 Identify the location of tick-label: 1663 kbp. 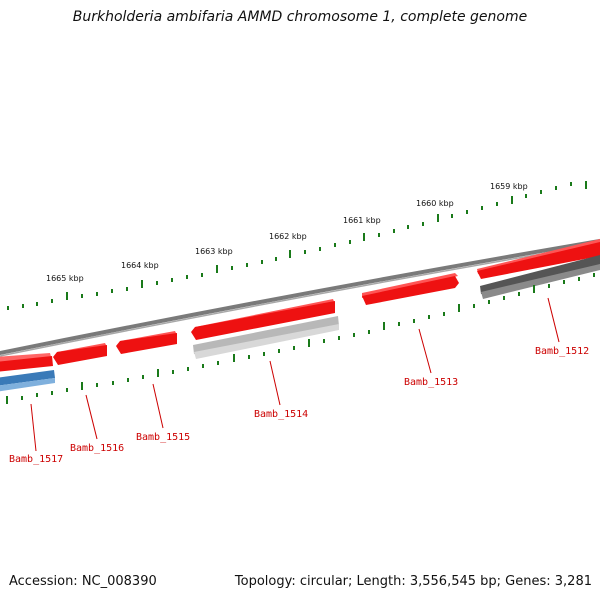
(214, 251).